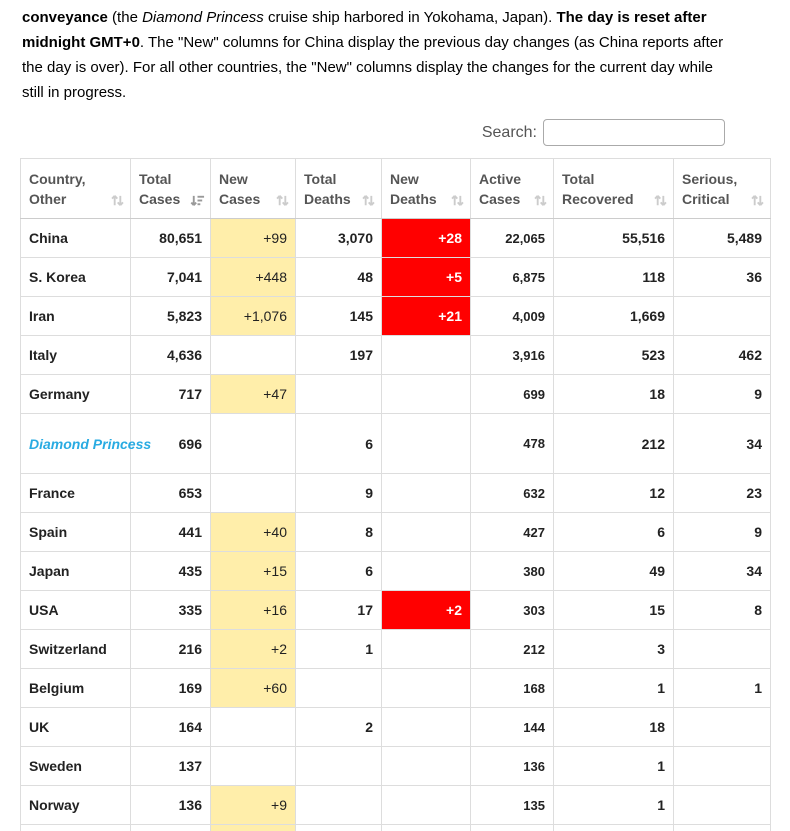 This screenshot has width=790, height=831. I want to click on cell-total_cases, so click(170, 827).